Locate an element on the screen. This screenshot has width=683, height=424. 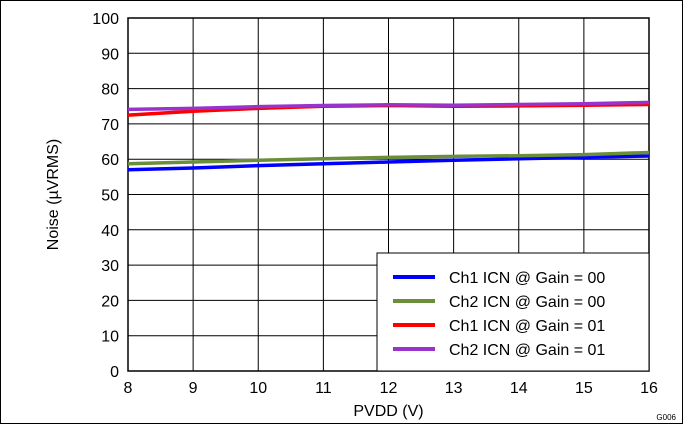
figure-id-label: G006 is located at coordinates (666, 417).